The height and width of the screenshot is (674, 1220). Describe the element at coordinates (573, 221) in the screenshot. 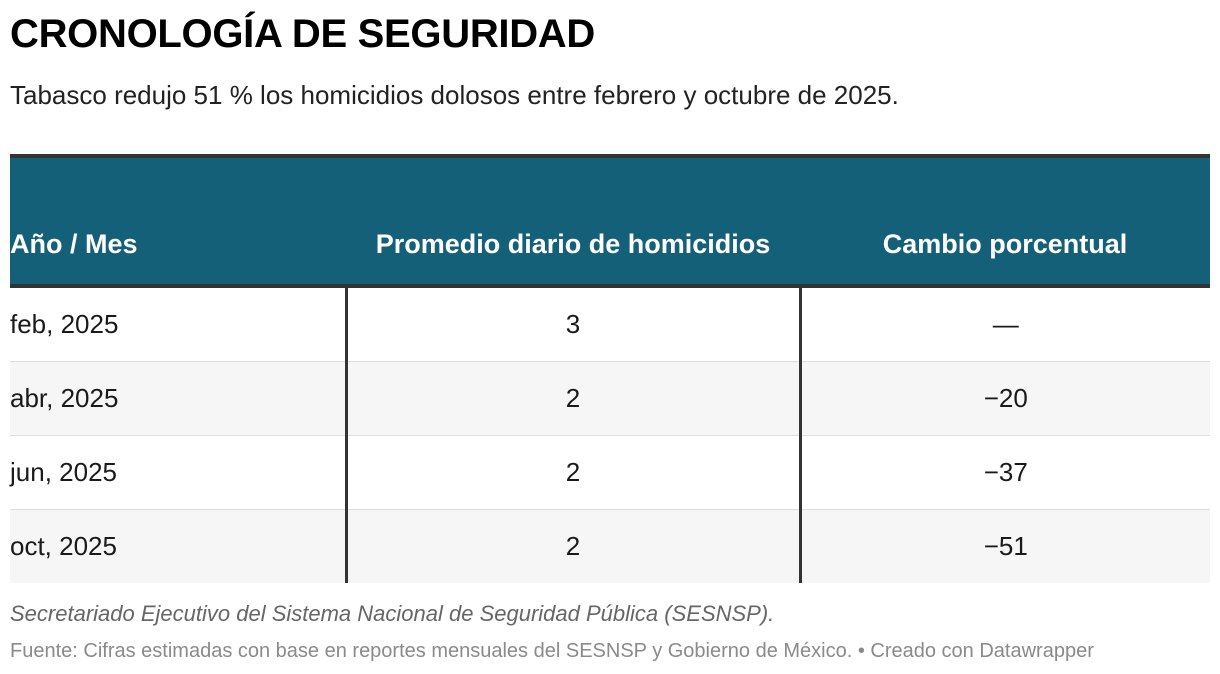

I see `column-header-daily-average: Promedio diario de homicidios` at that location.